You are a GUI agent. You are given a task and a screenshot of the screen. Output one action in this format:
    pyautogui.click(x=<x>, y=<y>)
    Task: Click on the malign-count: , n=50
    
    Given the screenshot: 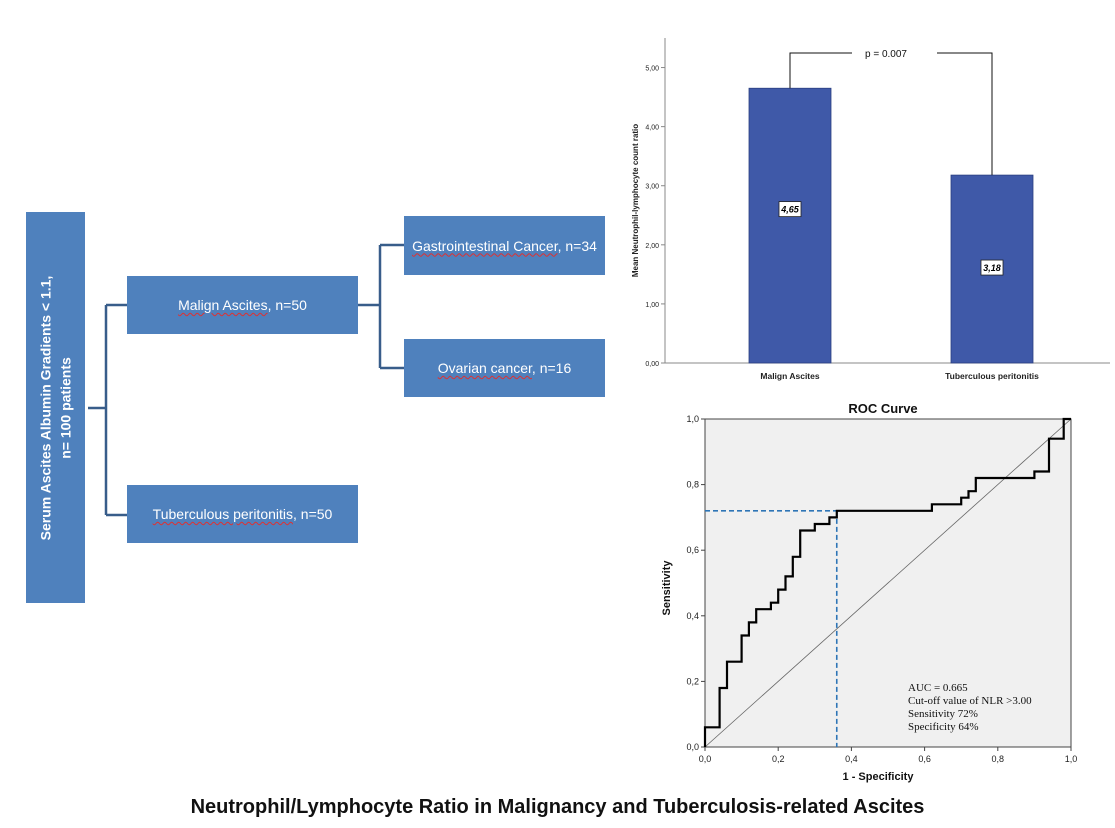 What is the action you would take?
    pyautogui.click(x=287, y=305)
    